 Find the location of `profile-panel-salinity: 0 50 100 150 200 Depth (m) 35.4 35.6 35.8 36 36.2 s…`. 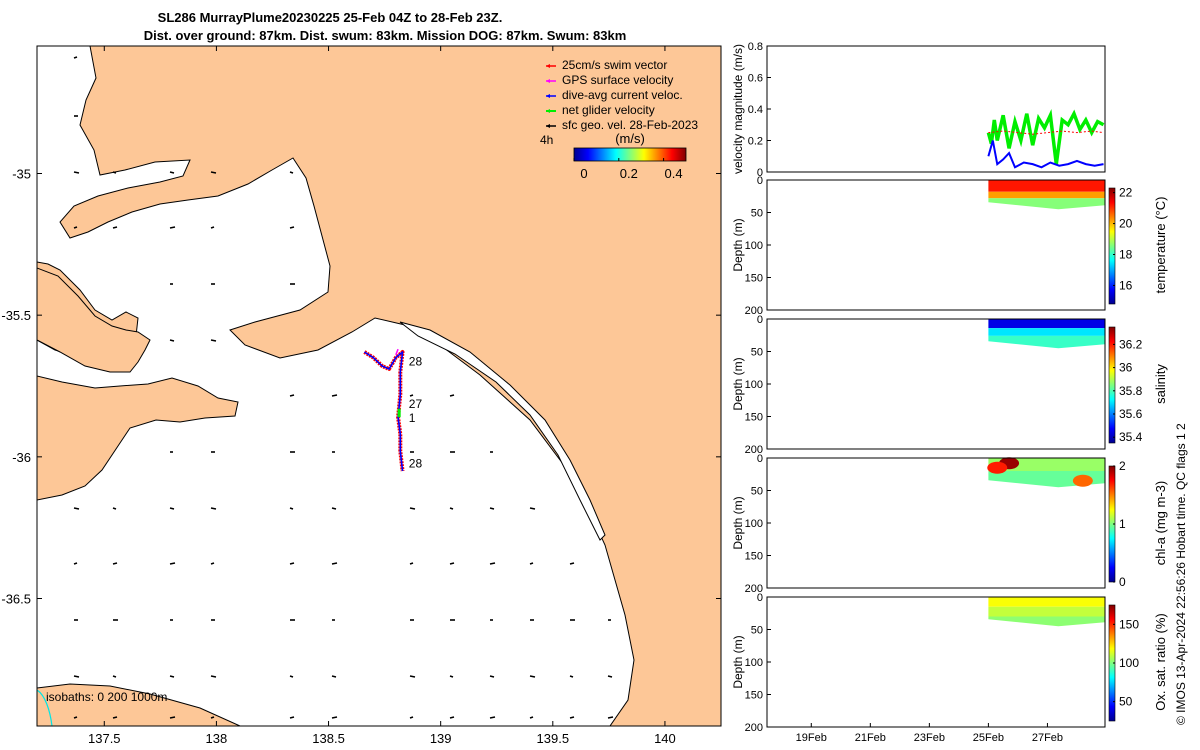

profile-panel-salinity: 0 50 100 150 200 Depth (m) 35.4 35.6 35.8 36 36.2 s… is located at coordinates (949, 385).